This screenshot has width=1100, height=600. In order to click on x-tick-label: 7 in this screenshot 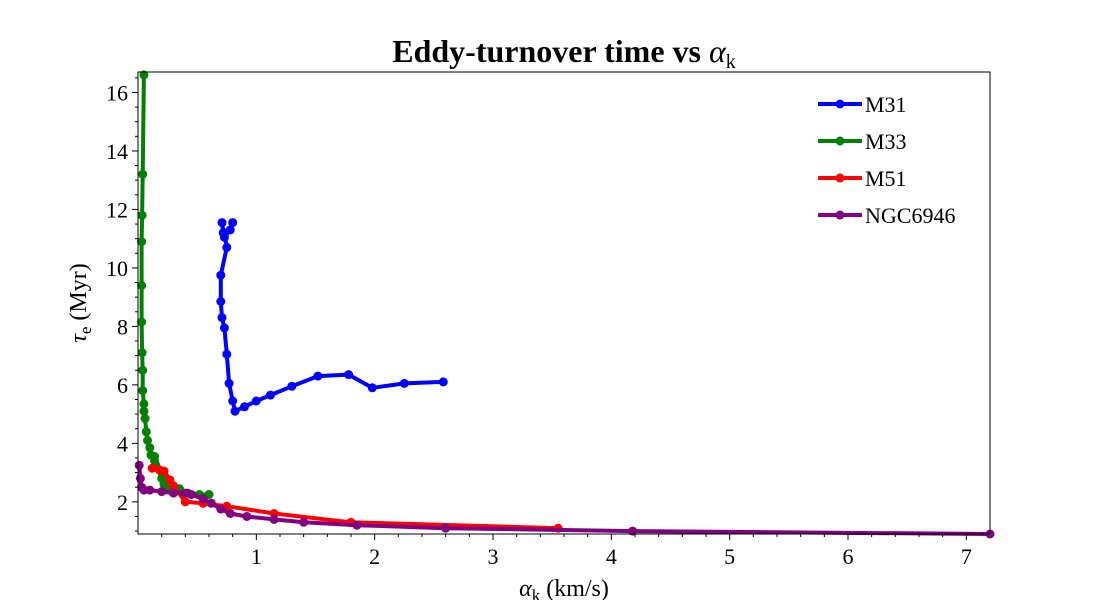, I will do `click(966, 556)`.